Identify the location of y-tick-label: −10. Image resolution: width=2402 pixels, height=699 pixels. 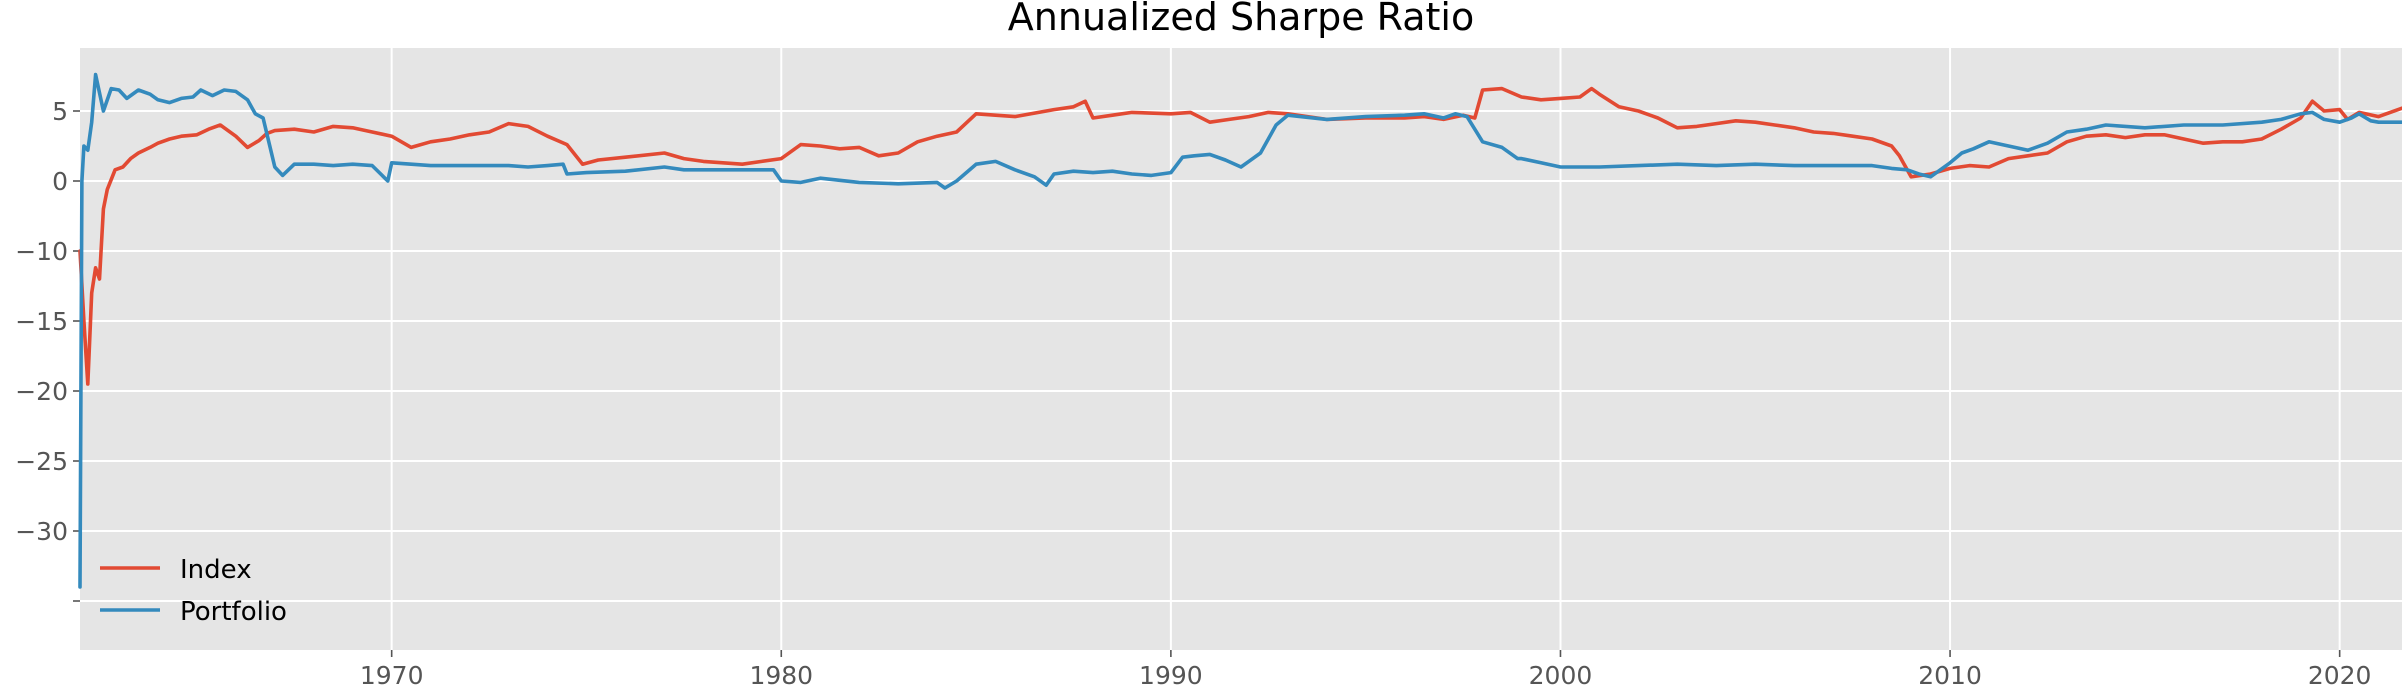
(41, 251).